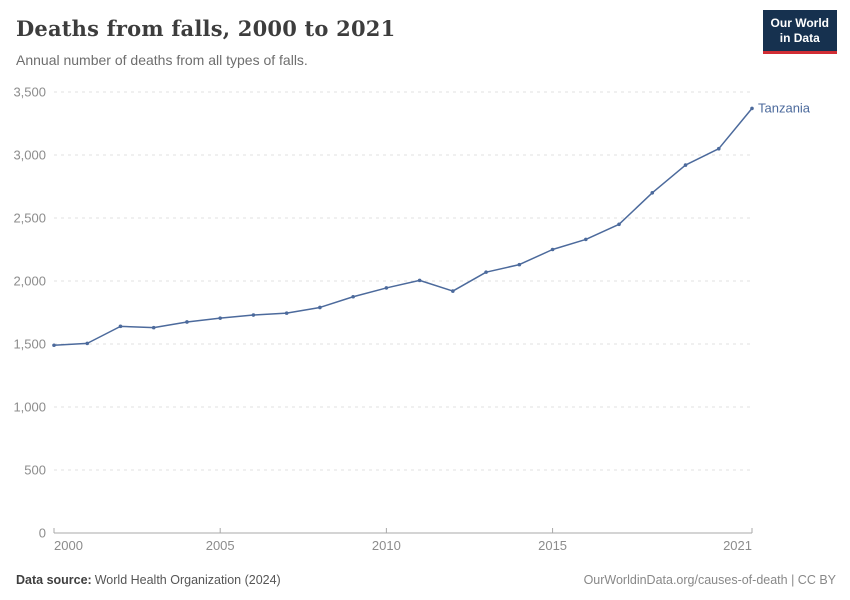 This screenshot has width=850, height=600. I want to click on series-end-label: Tanzania, so click(784, 107).